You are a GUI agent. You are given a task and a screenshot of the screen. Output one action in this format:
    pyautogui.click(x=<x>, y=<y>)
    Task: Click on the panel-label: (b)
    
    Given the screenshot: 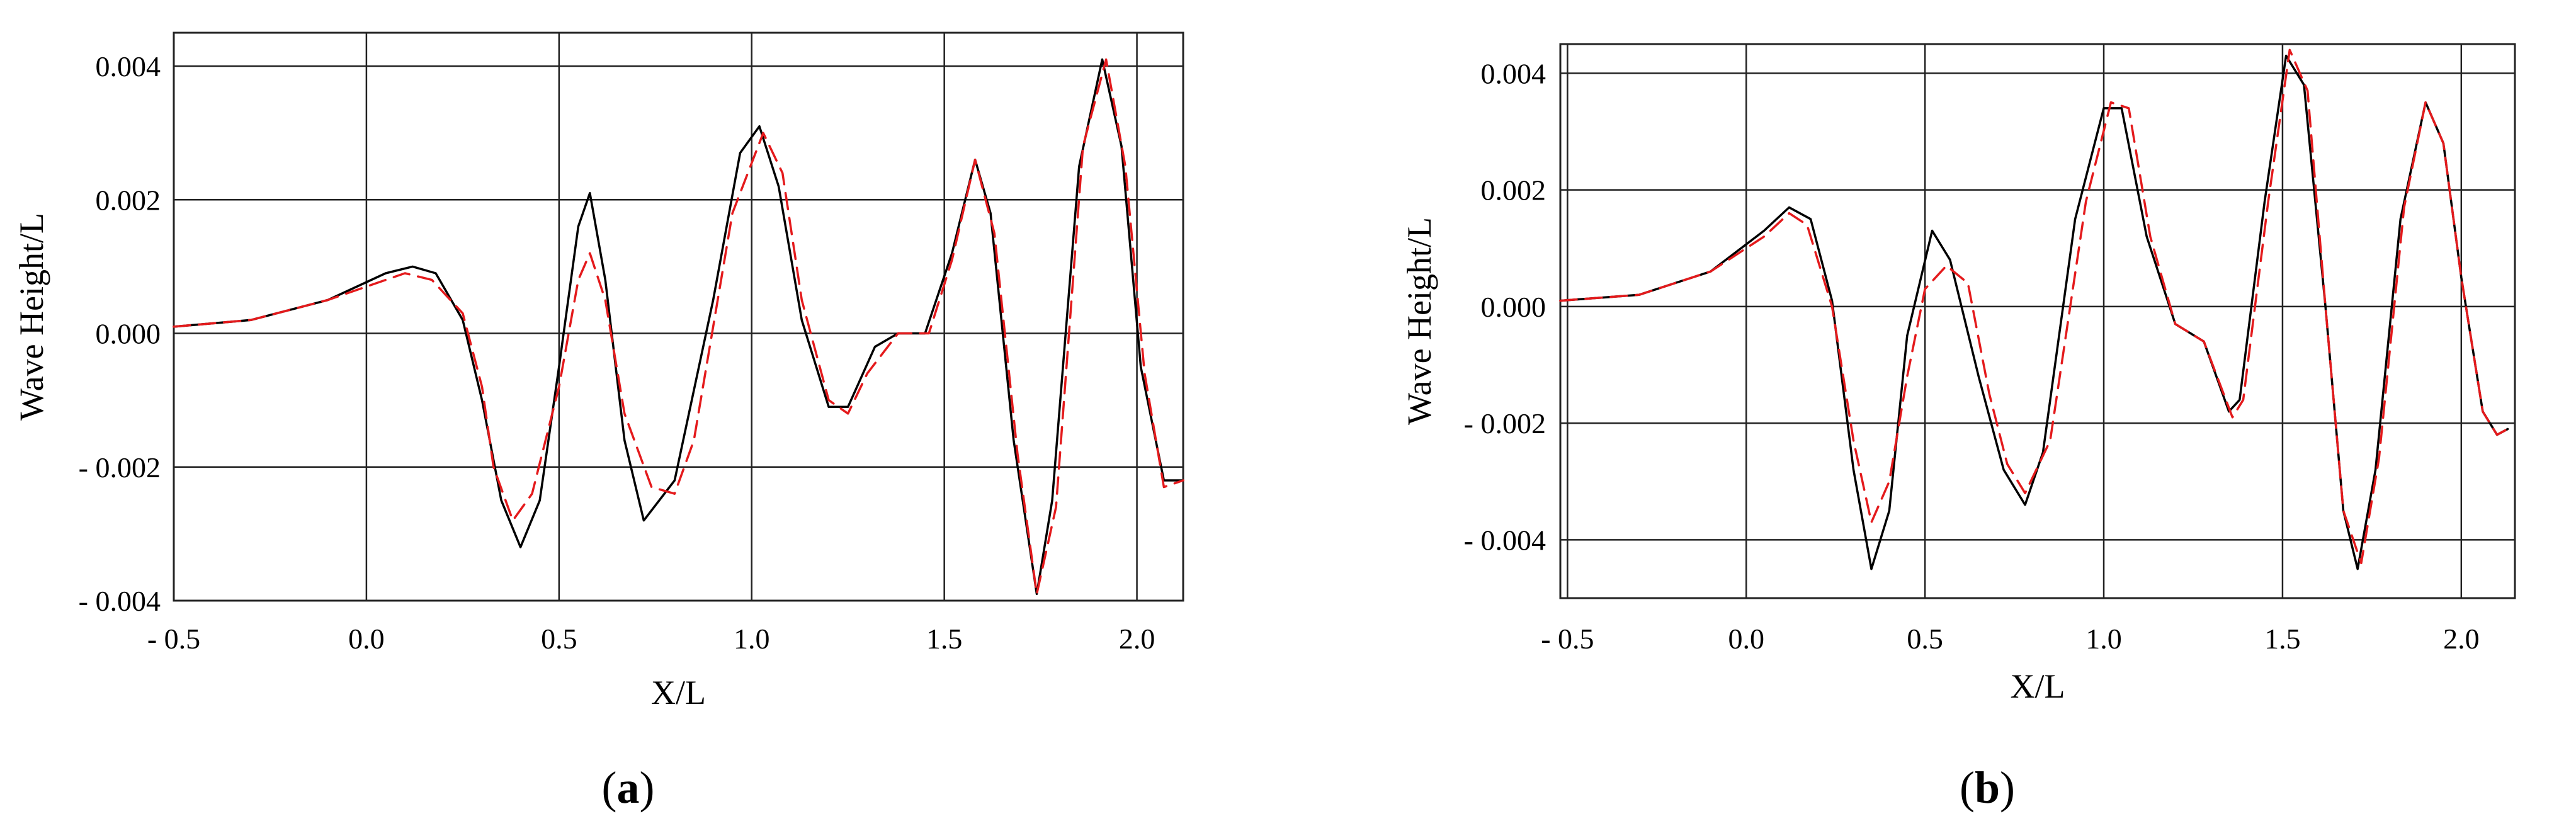 What is the action you would take?
    pyautogui.click(x=1987, y=787)
    